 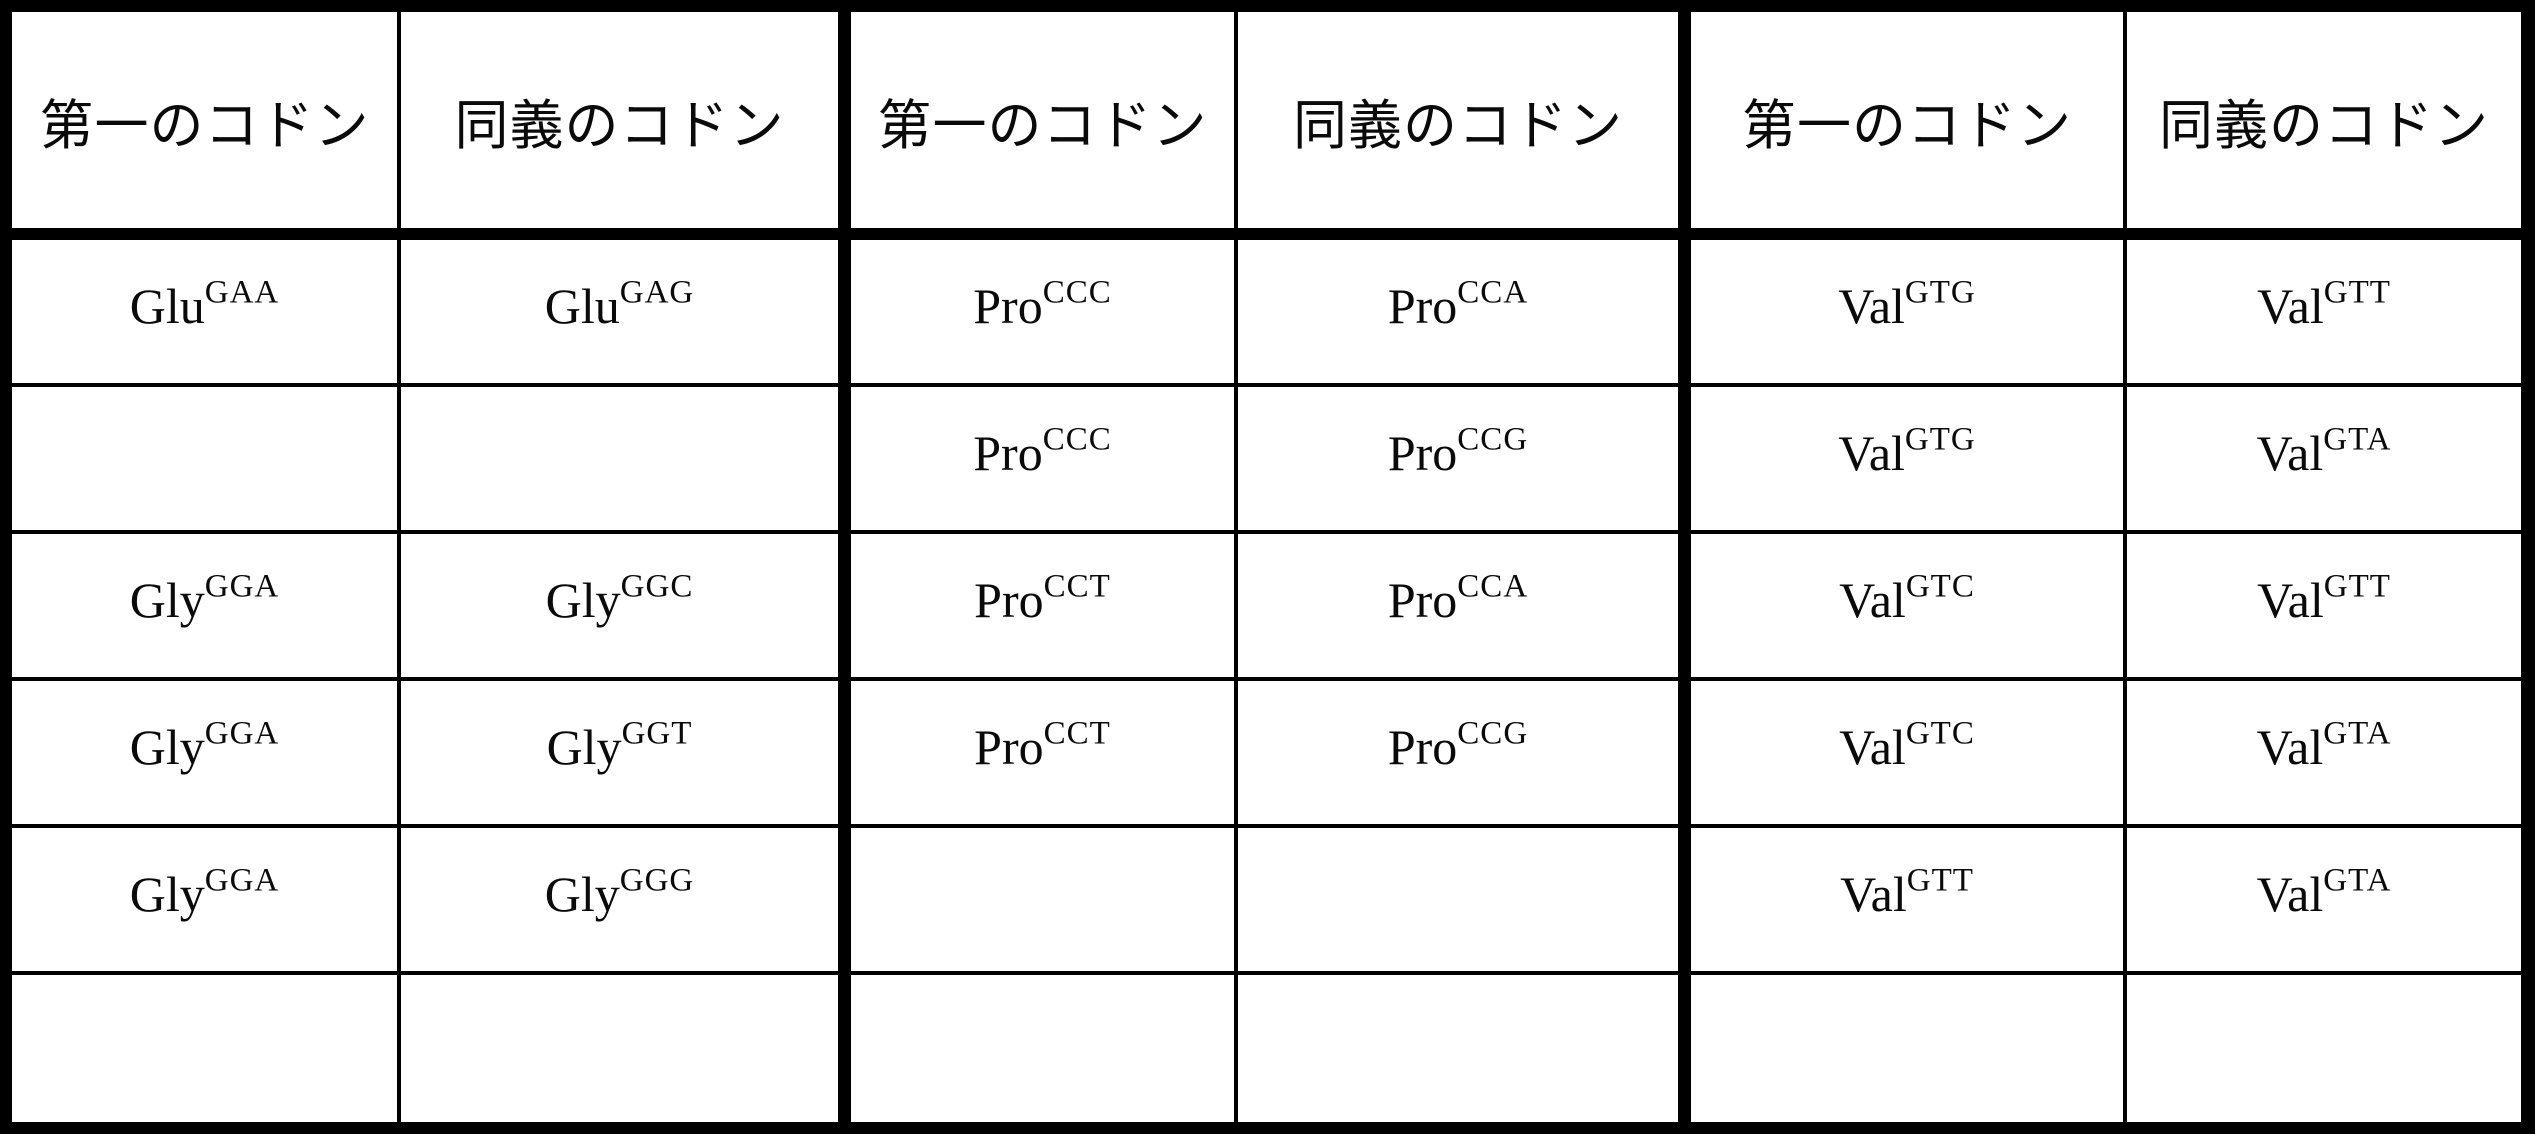 I want to click on codon-superscript: GAA, so click(x=242, y=292).